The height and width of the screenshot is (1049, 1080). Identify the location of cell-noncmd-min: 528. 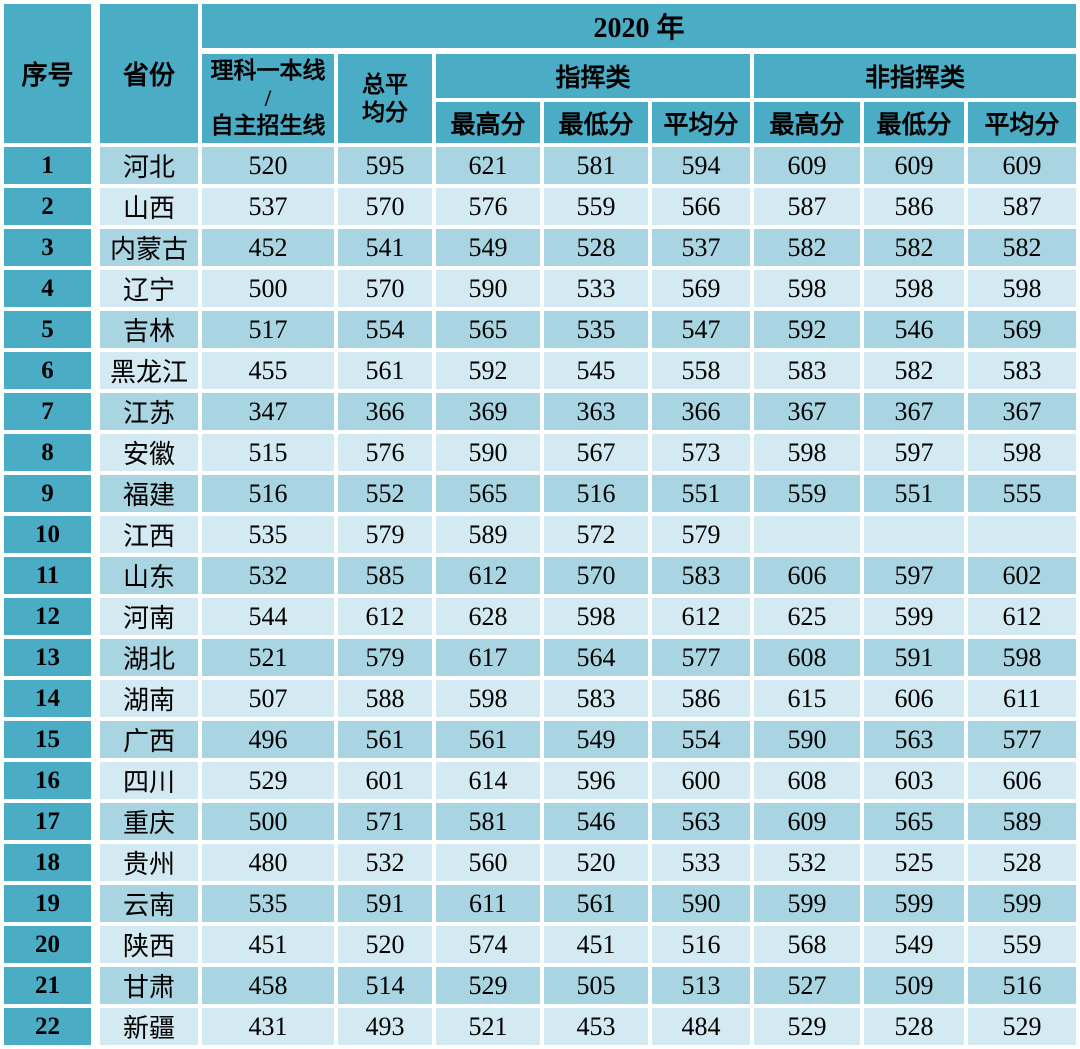
(914, 1026).